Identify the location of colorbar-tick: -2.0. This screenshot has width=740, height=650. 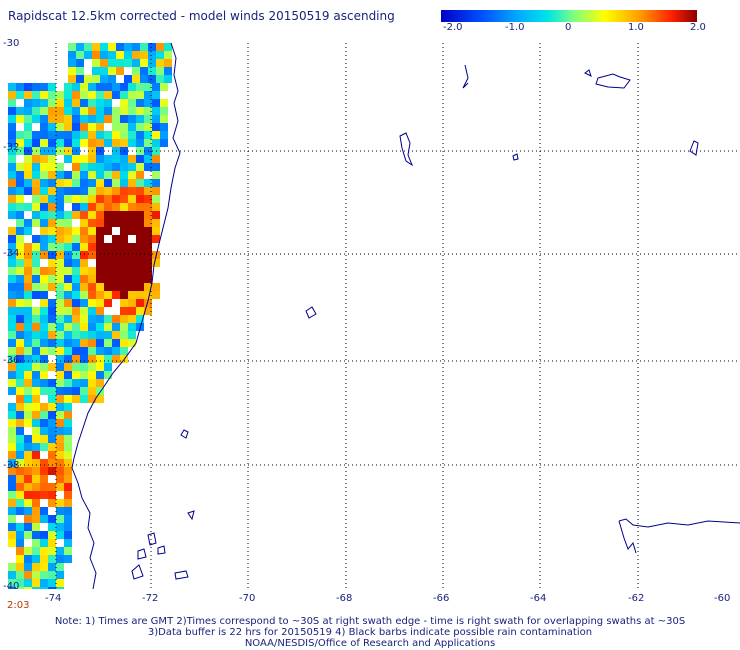
(453, 27).